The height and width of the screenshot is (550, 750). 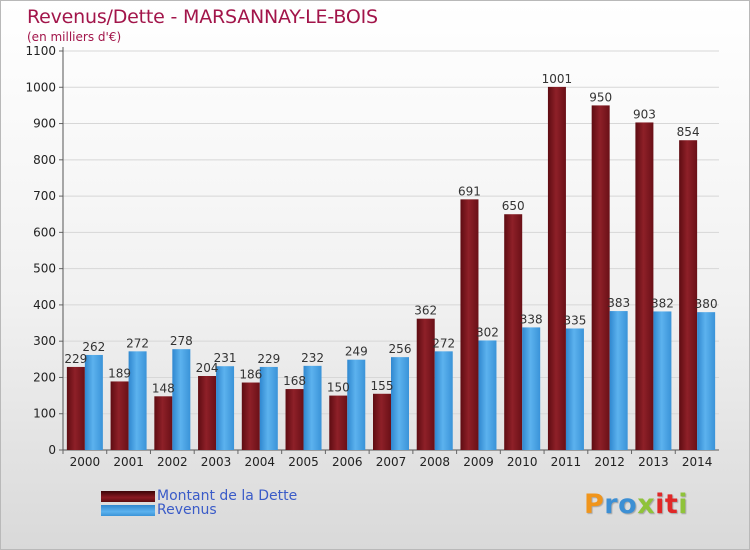 I want to click on bar-revenus-2006, so click(x=356, y=404).